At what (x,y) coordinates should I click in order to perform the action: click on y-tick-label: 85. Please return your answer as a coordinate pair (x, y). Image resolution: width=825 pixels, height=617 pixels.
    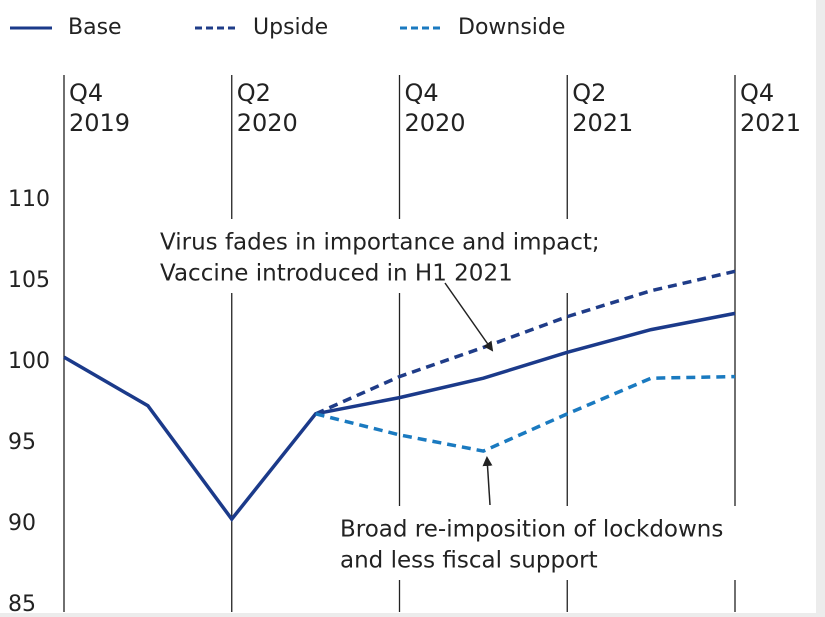
    Looking at the image, I should click on (22, 604).